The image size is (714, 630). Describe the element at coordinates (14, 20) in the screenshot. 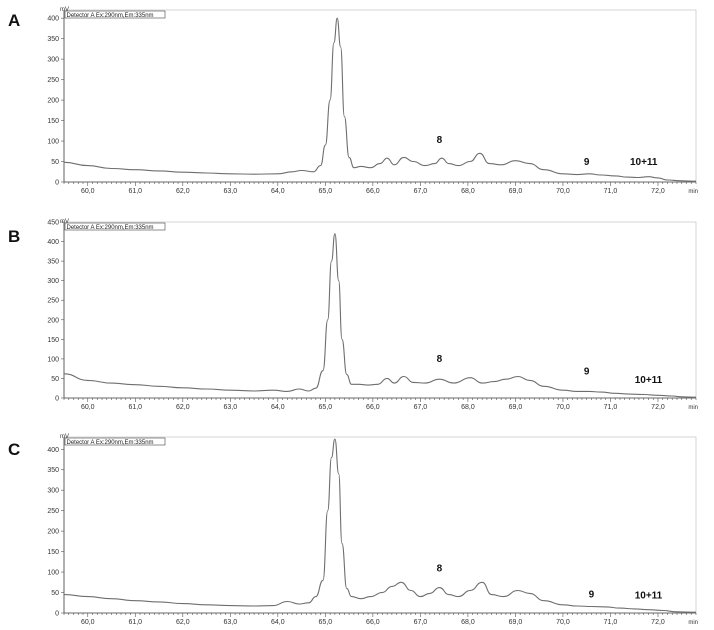

I see `panel-label: A` at that location.